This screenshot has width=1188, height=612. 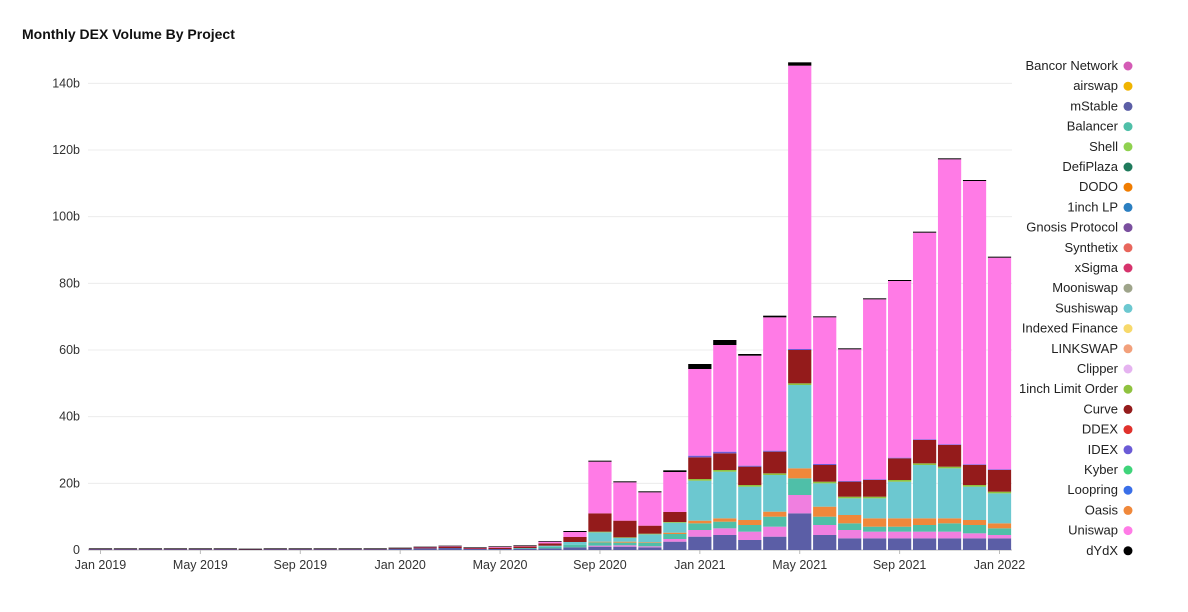 What do you see at coordinates (1092, 287) in the screenshot?
I see `legend-item: Mooniswap` at bounding box center [1092, 287].